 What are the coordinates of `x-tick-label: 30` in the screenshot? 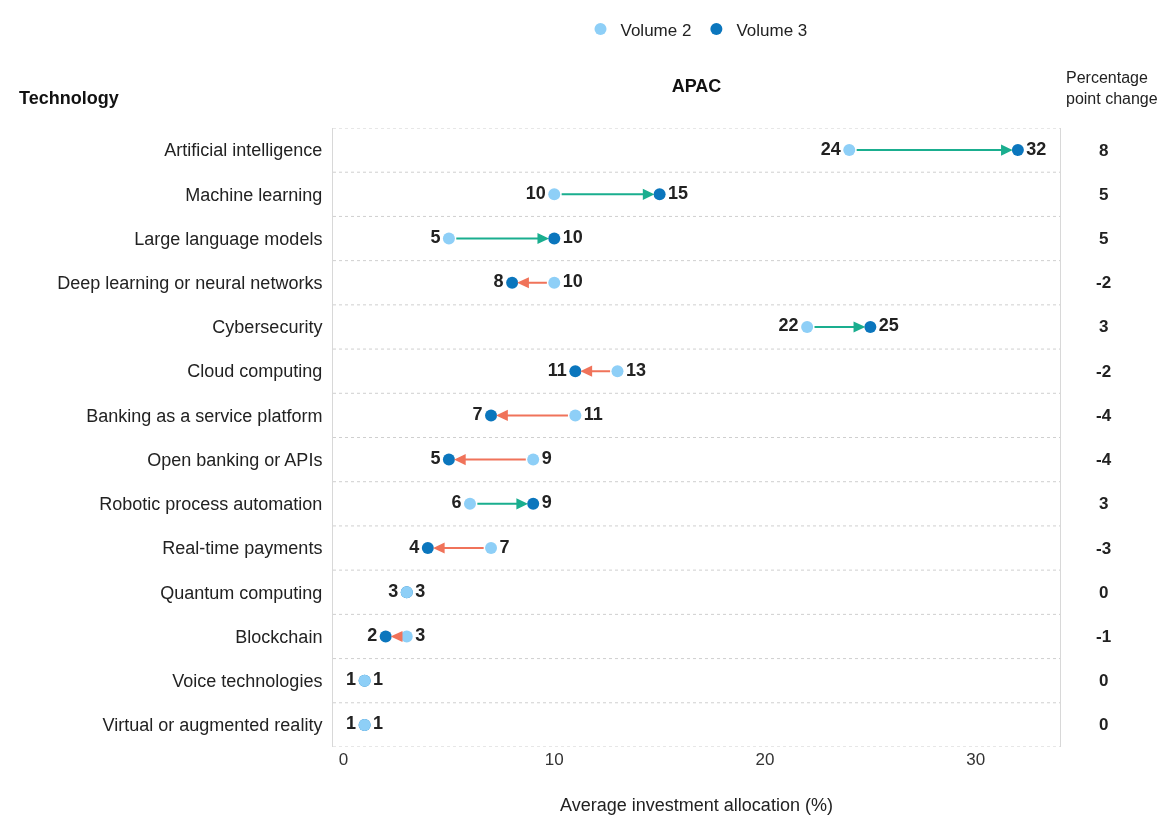 It's located at (976, 759).